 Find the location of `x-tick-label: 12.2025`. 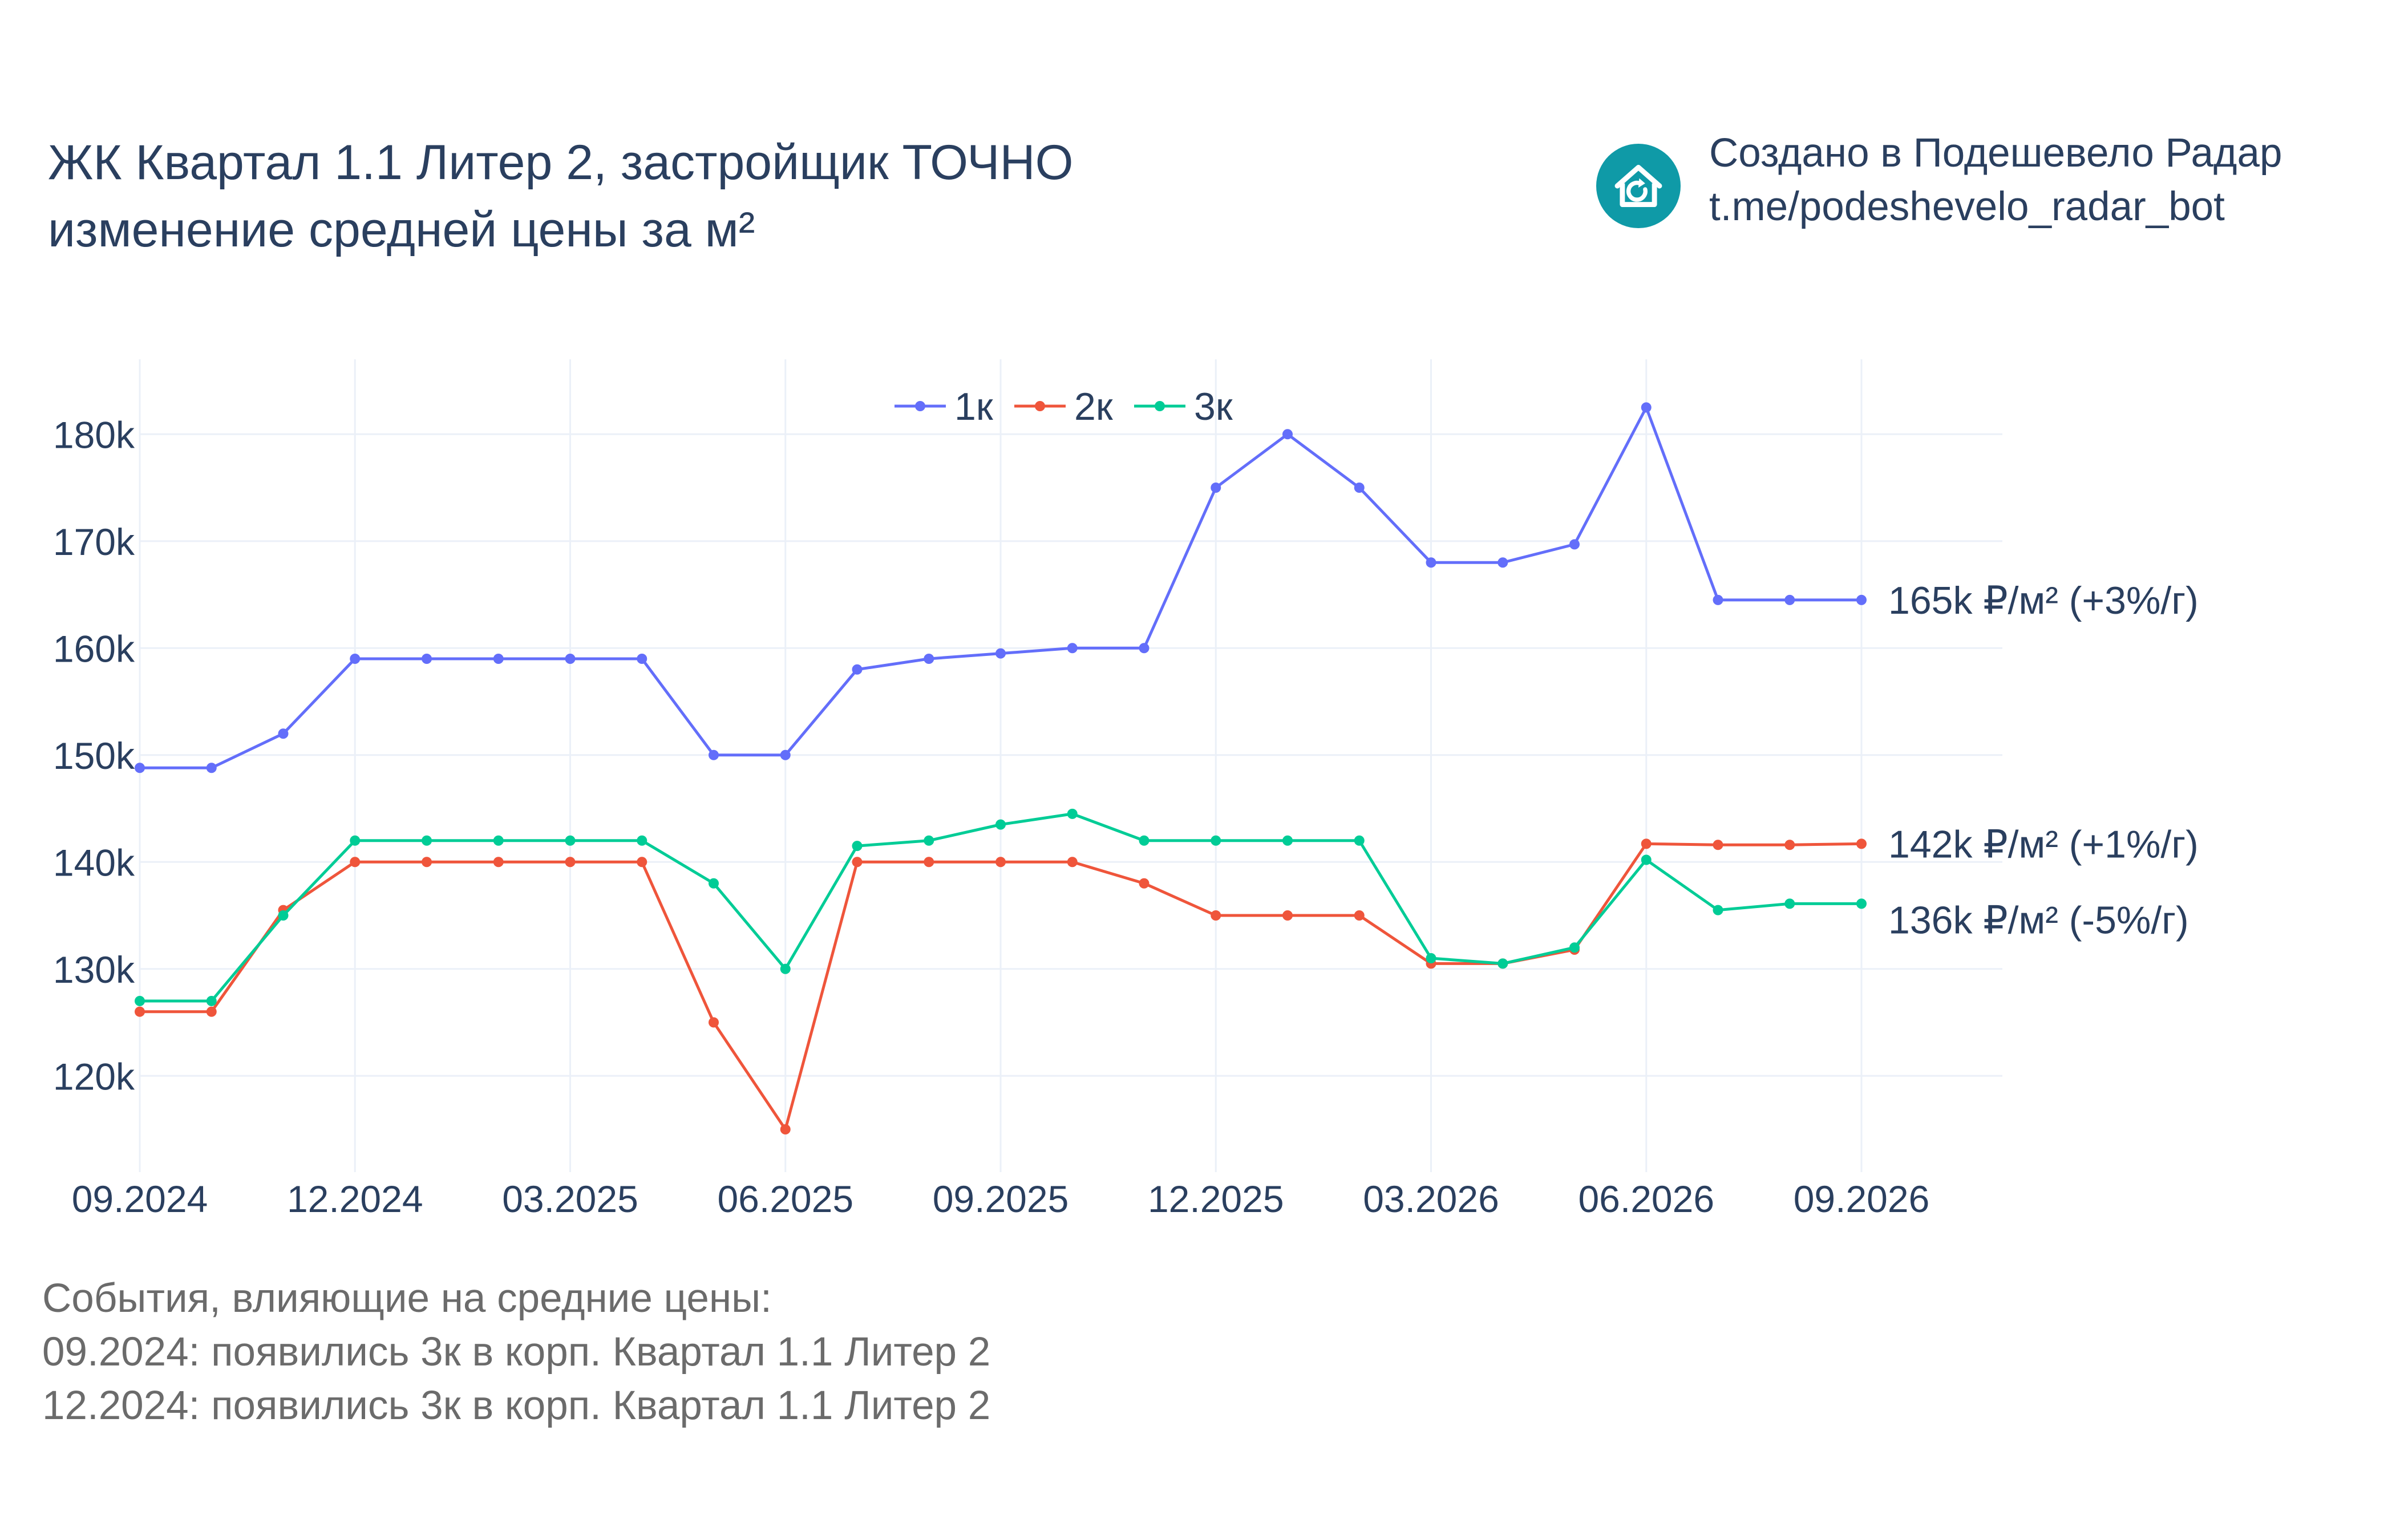

x-tick-label: 12.2025 is located at coordinates (1216, 1199).